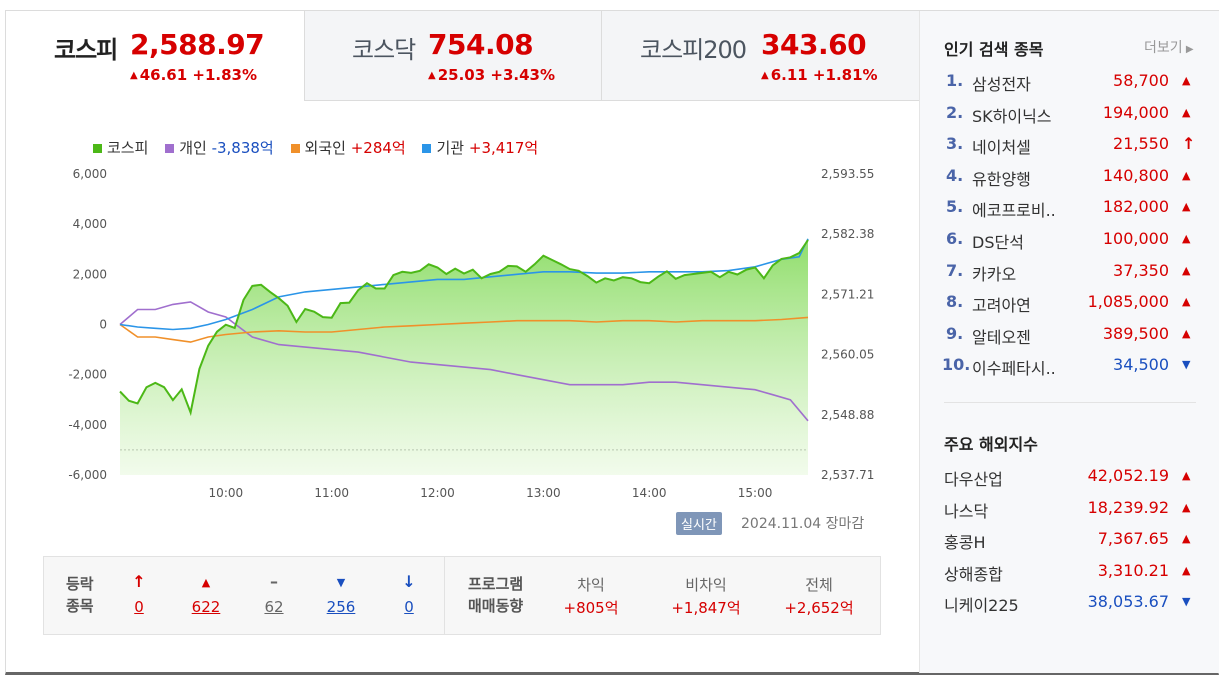  Describe the element at coordinates (1014, 211) in the screenshot. I see `stock-name: 에코프로비..` at that location.